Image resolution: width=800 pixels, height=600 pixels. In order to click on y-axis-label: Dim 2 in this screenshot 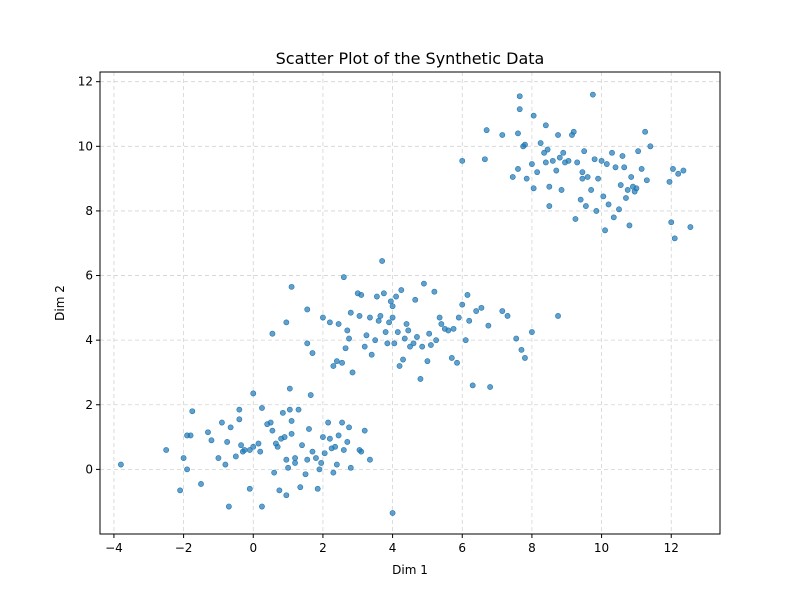, I will do `click(60, 303)`.